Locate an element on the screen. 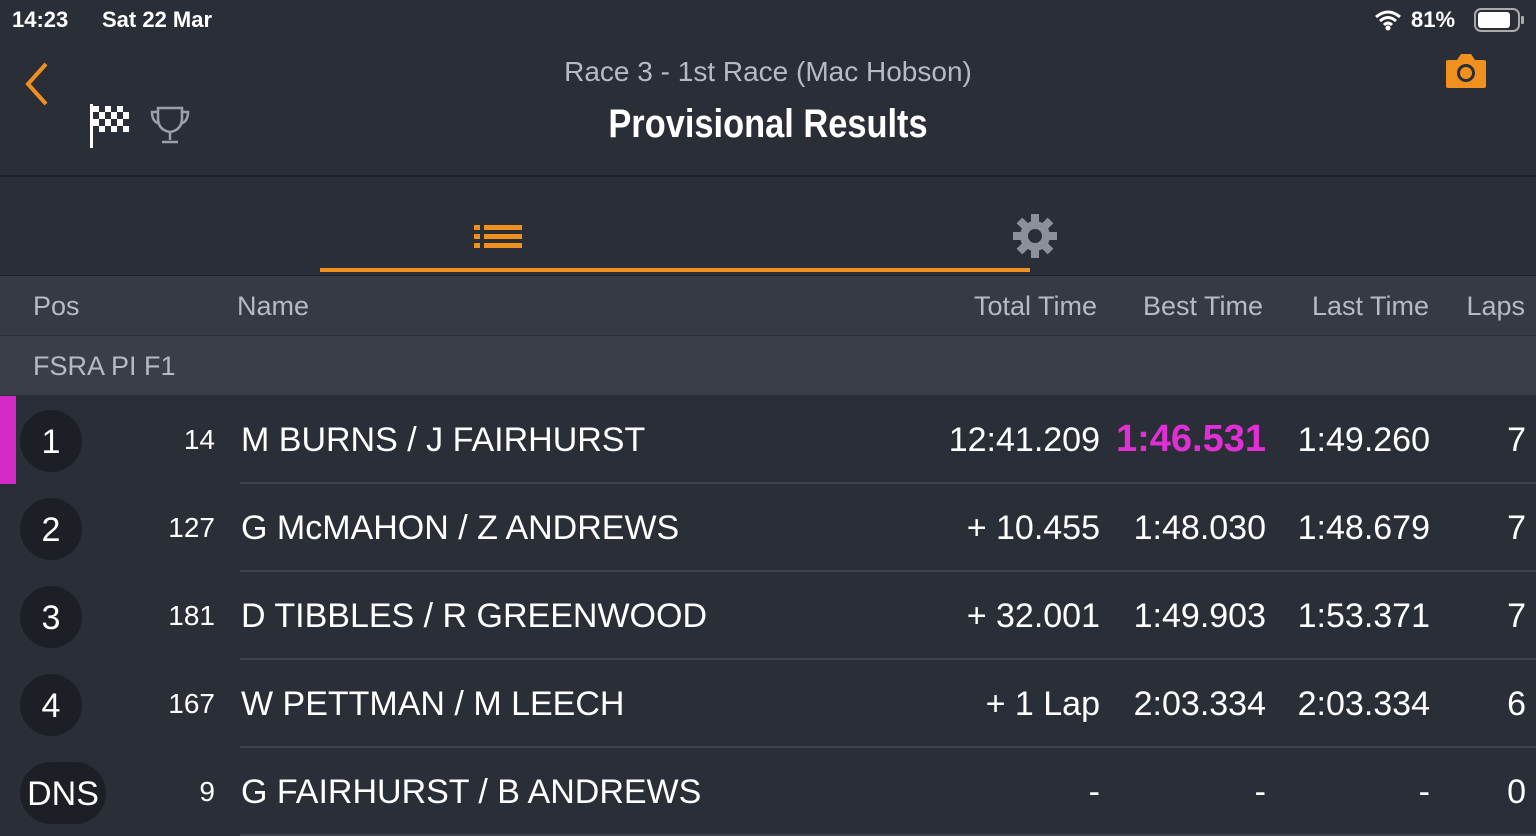 The height and width of the screenshot is (836, 1536). position-badge: 4 is located at coordinates (51, 705).